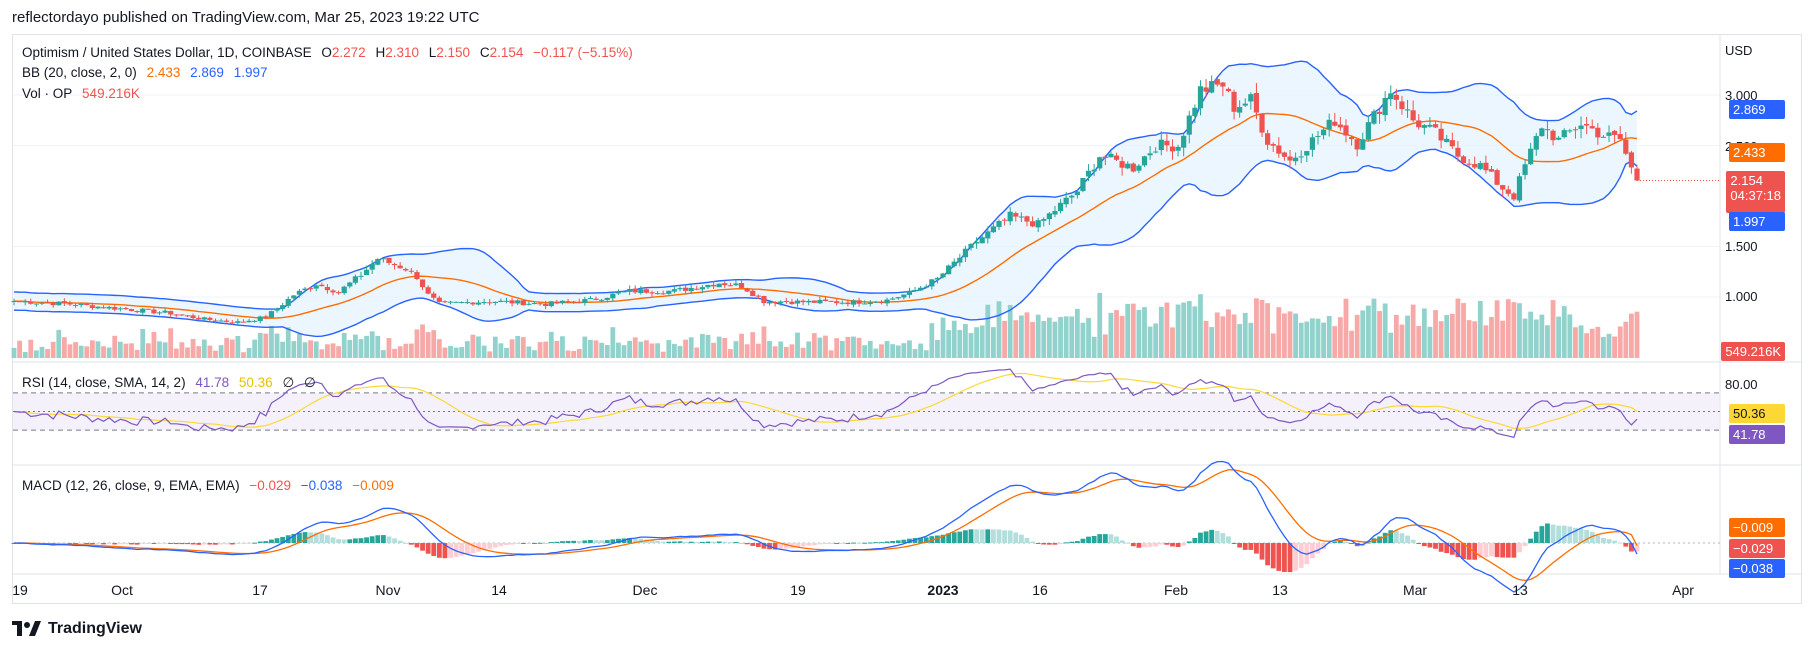  I want to click on tradingview-brand: TradingView, so click(77, 629).